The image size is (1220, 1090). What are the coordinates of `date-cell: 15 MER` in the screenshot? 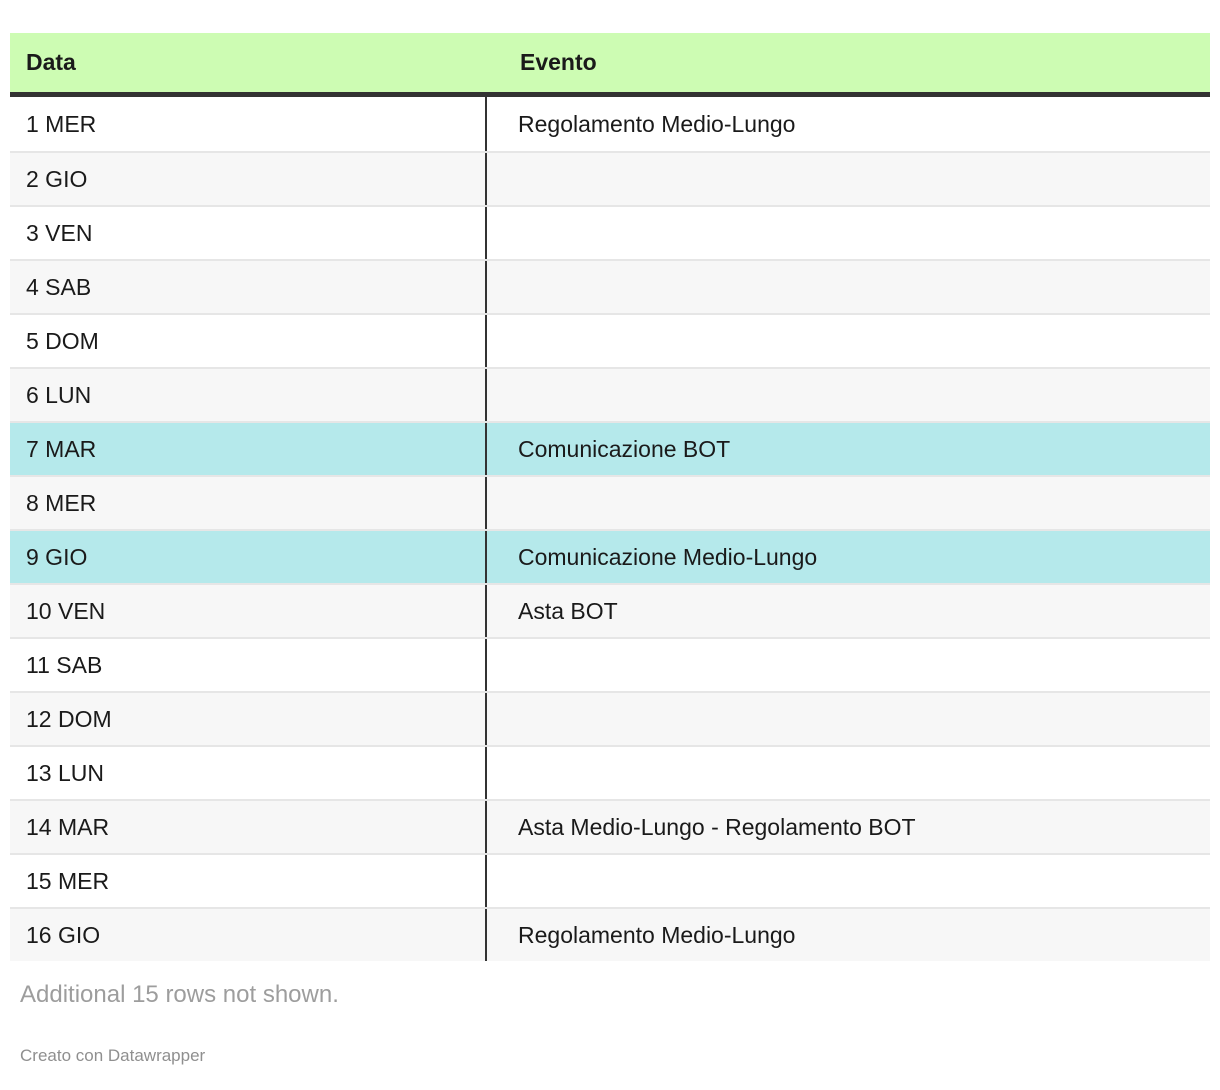 It's located at (248, 881).